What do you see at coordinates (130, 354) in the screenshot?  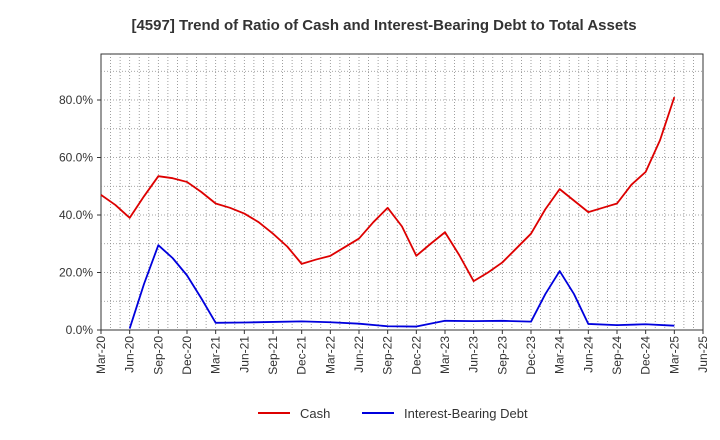 I see `x-tick-label: Jun-20` at bounding box center [130, 354].